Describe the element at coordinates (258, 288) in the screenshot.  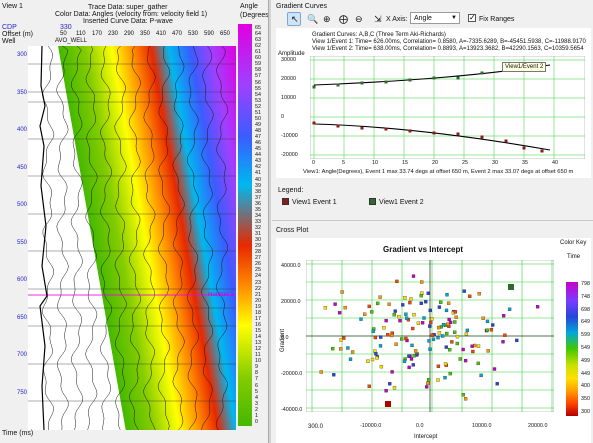
I see `angle-tick: 22` at that location.